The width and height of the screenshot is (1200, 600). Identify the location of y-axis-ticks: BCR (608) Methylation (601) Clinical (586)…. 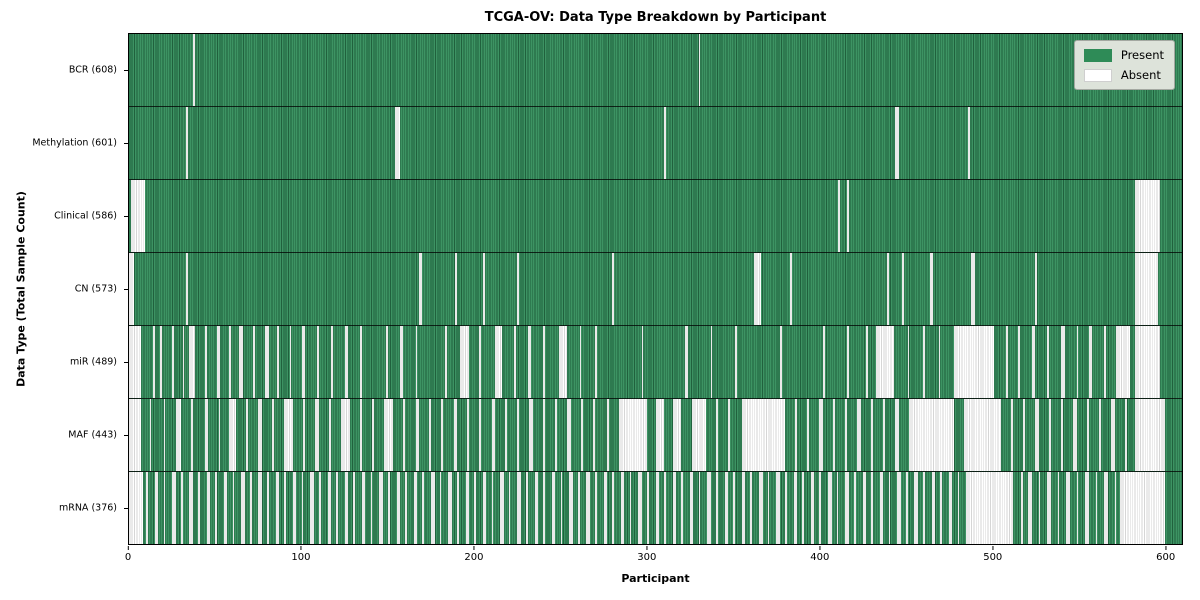
(64, 289).